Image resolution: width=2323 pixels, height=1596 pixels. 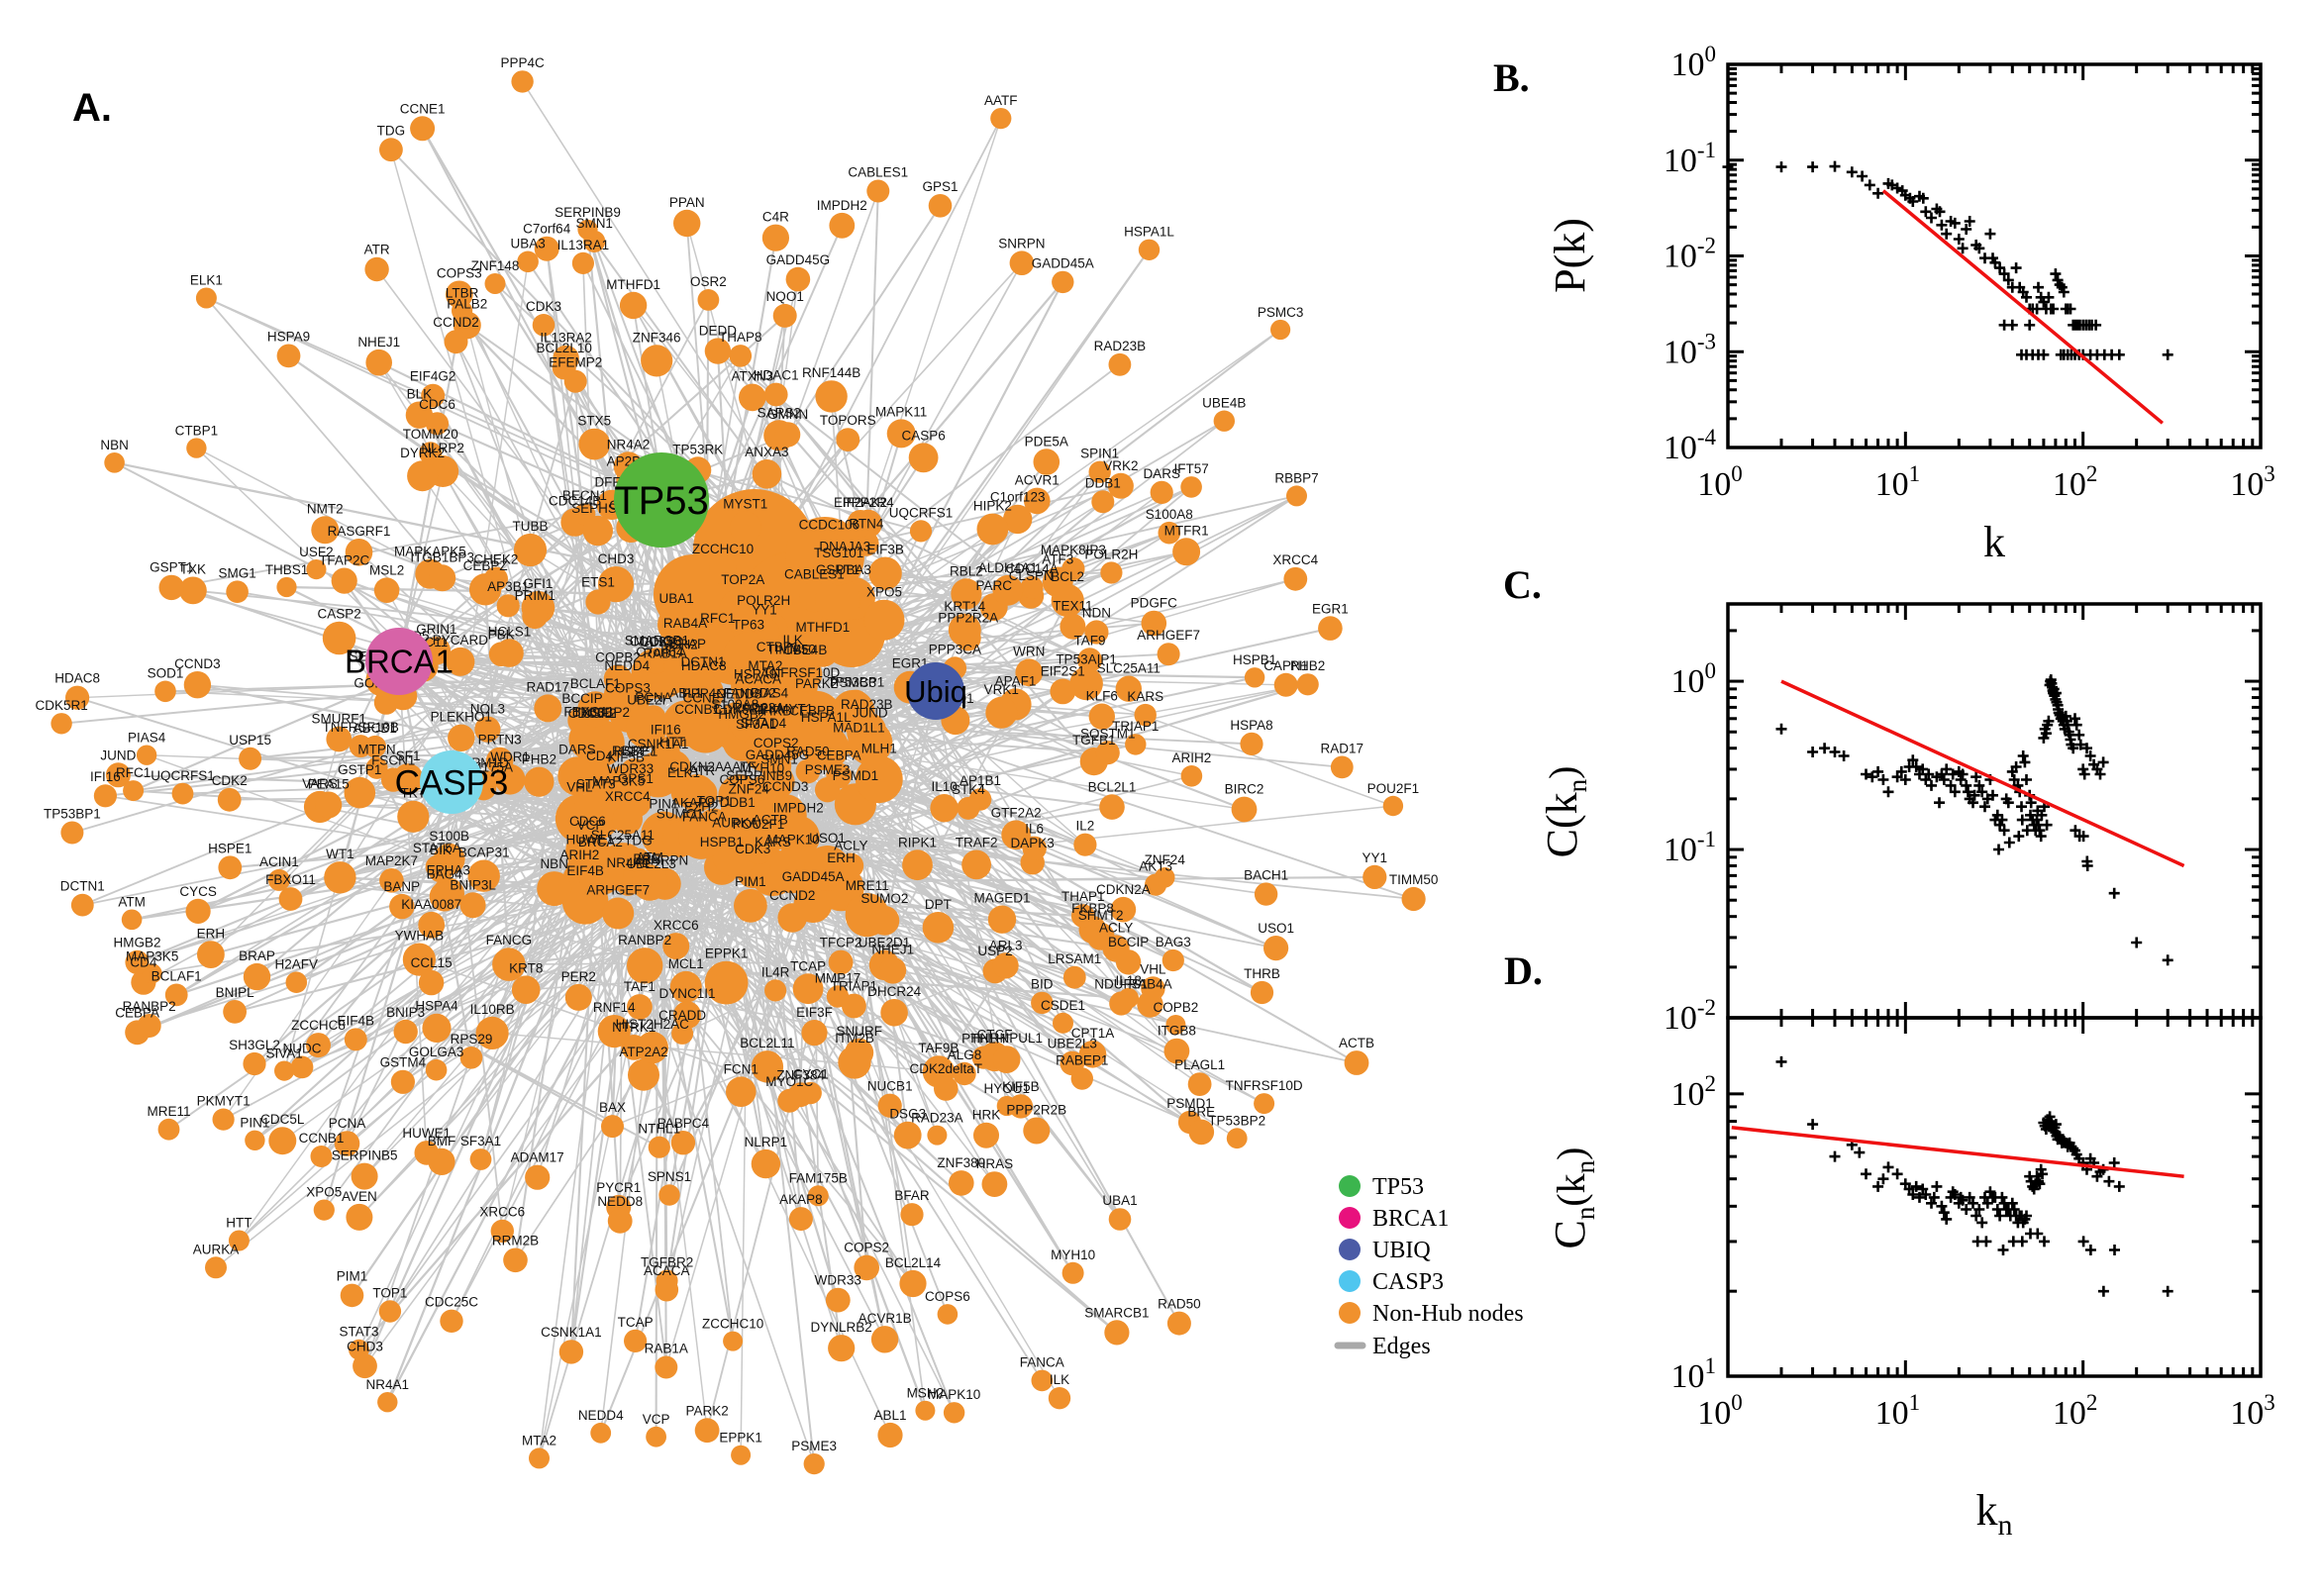 What do you see at coordinates (748, 624) in the screenshot?
I see `gene-label: TP63` at bounding box center [748, 624].